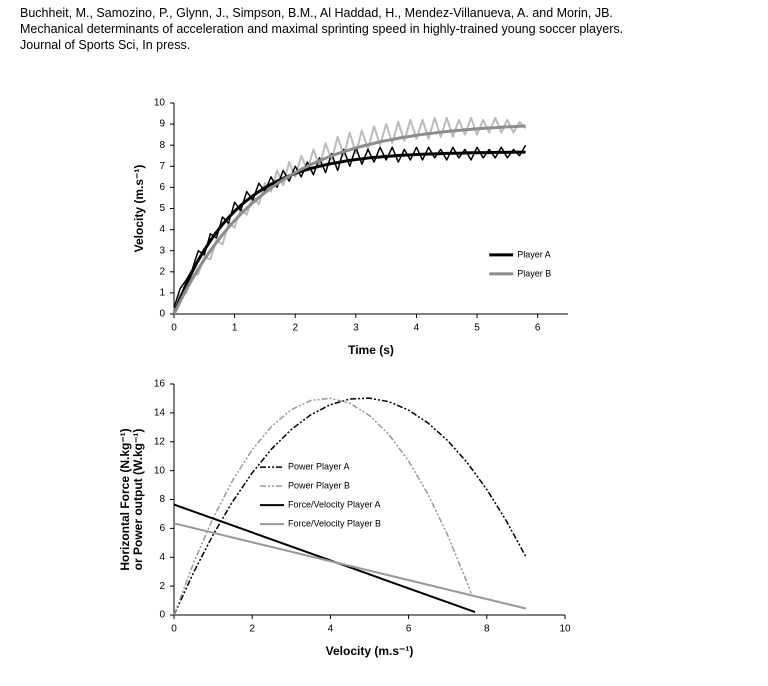 The image size is (768, 686). Describe the element at coordinates (334, 505) in the screenshot. I see `legend-label: Force/Velocity Player A` at that location.